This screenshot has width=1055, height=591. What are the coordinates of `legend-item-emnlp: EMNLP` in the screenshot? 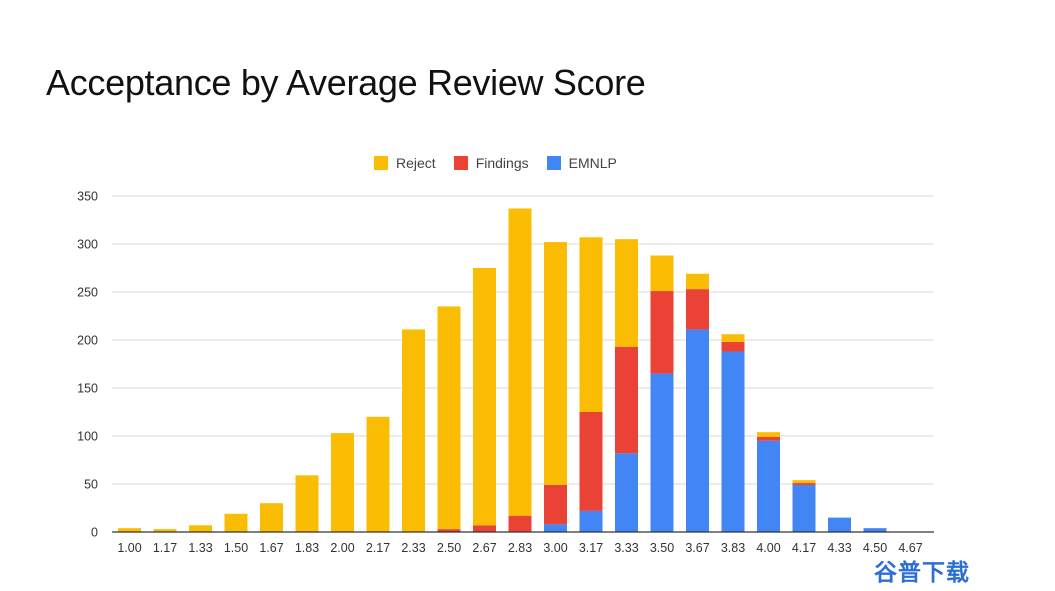 It's located at (581, 163).